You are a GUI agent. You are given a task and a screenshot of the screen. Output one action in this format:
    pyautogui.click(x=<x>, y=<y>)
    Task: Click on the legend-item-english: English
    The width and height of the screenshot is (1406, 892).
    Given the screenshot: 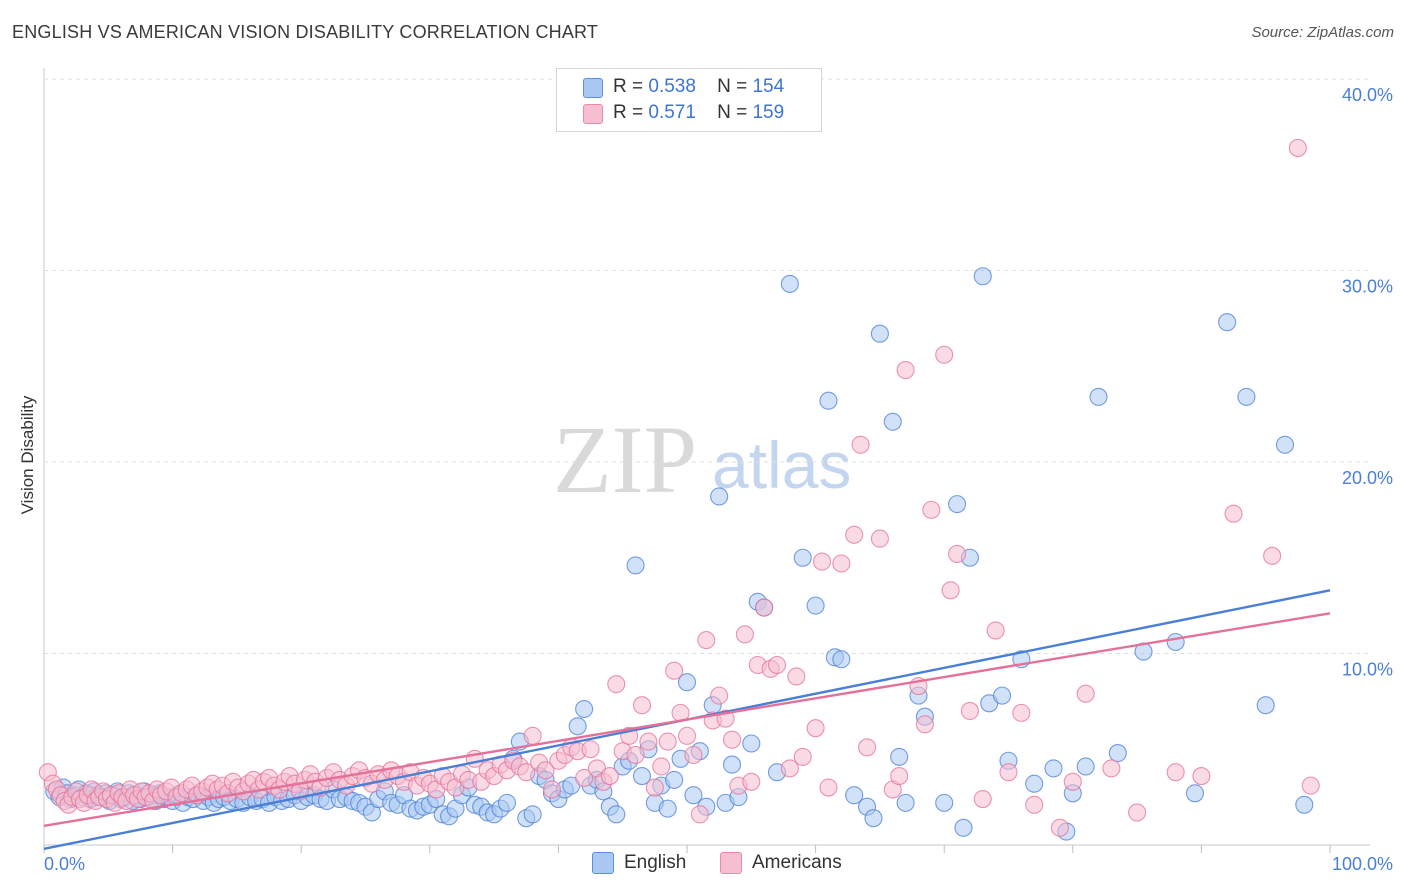 What is the action you would take?
    pyautogui.click(x=639, y=863)
    